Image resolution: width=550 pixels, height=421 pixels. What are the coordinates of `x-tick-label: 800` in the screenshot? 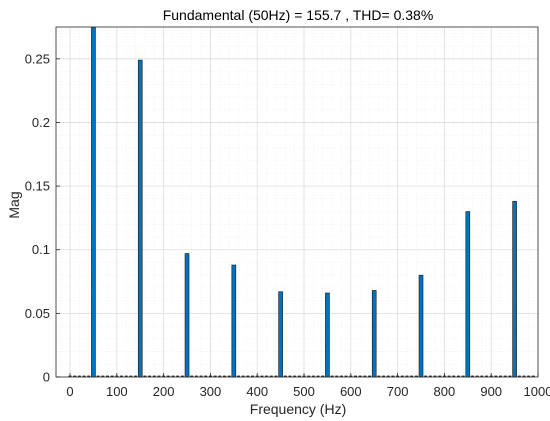 It's located at (445, 391).